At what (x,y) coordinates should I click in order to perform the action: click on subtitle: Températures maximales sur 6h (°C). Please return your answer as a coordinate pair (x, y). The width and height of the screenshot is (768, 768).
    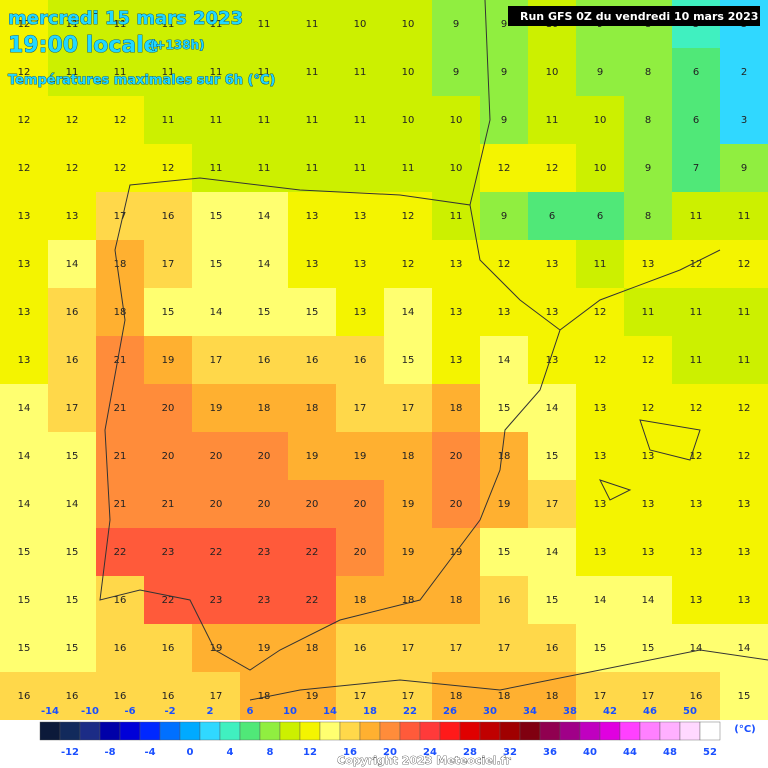
    Looking at the image, I should click on (141, 80).